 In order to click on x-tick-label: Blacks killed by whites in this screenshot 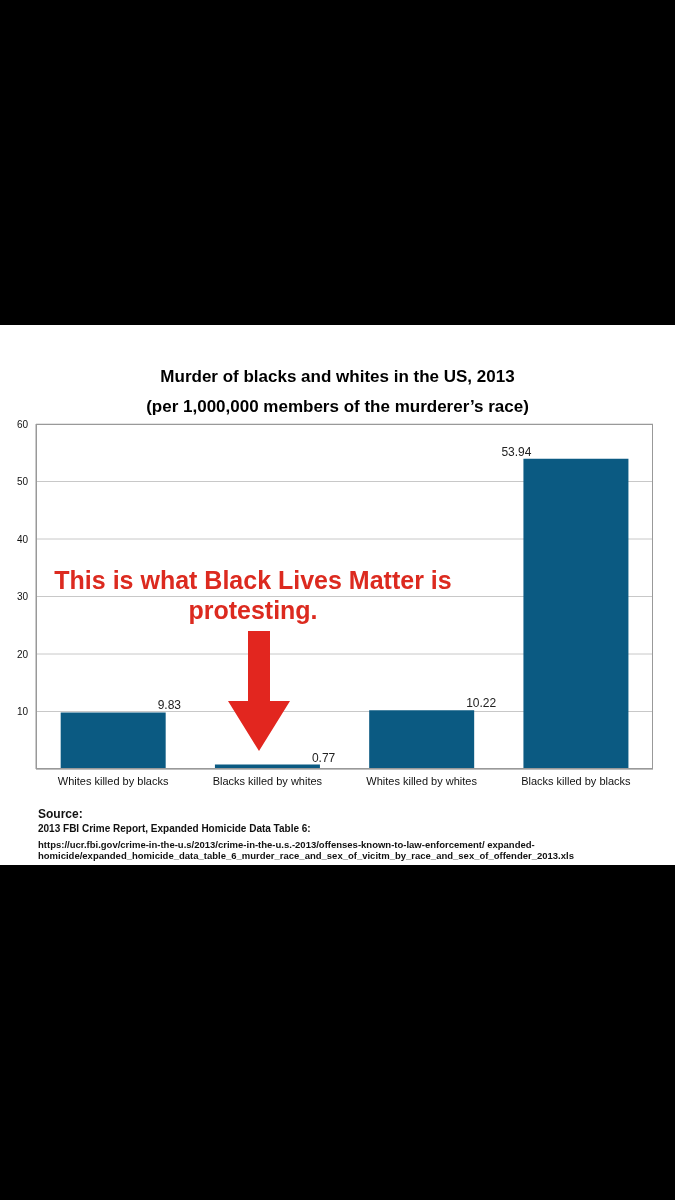, I will do `click(267, 780)`.